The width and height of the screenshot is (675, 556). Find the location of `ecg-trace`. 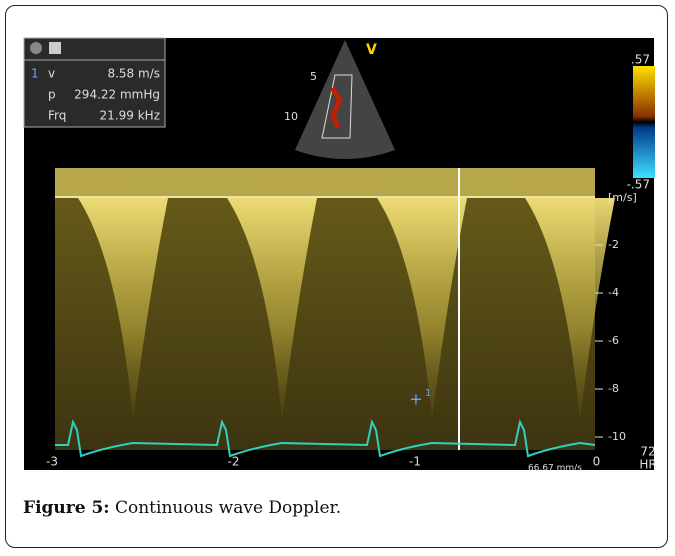

ecg-trace is located at coordinates (325, 438).